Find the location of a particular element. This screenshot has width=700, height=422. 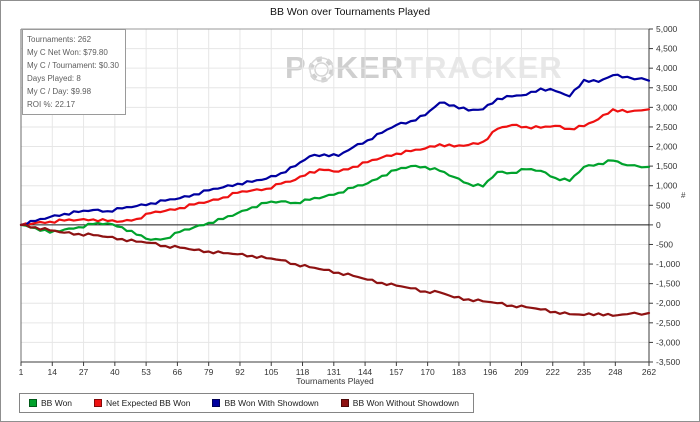

legend-label: BB Won is located at coordinates (57, 403).